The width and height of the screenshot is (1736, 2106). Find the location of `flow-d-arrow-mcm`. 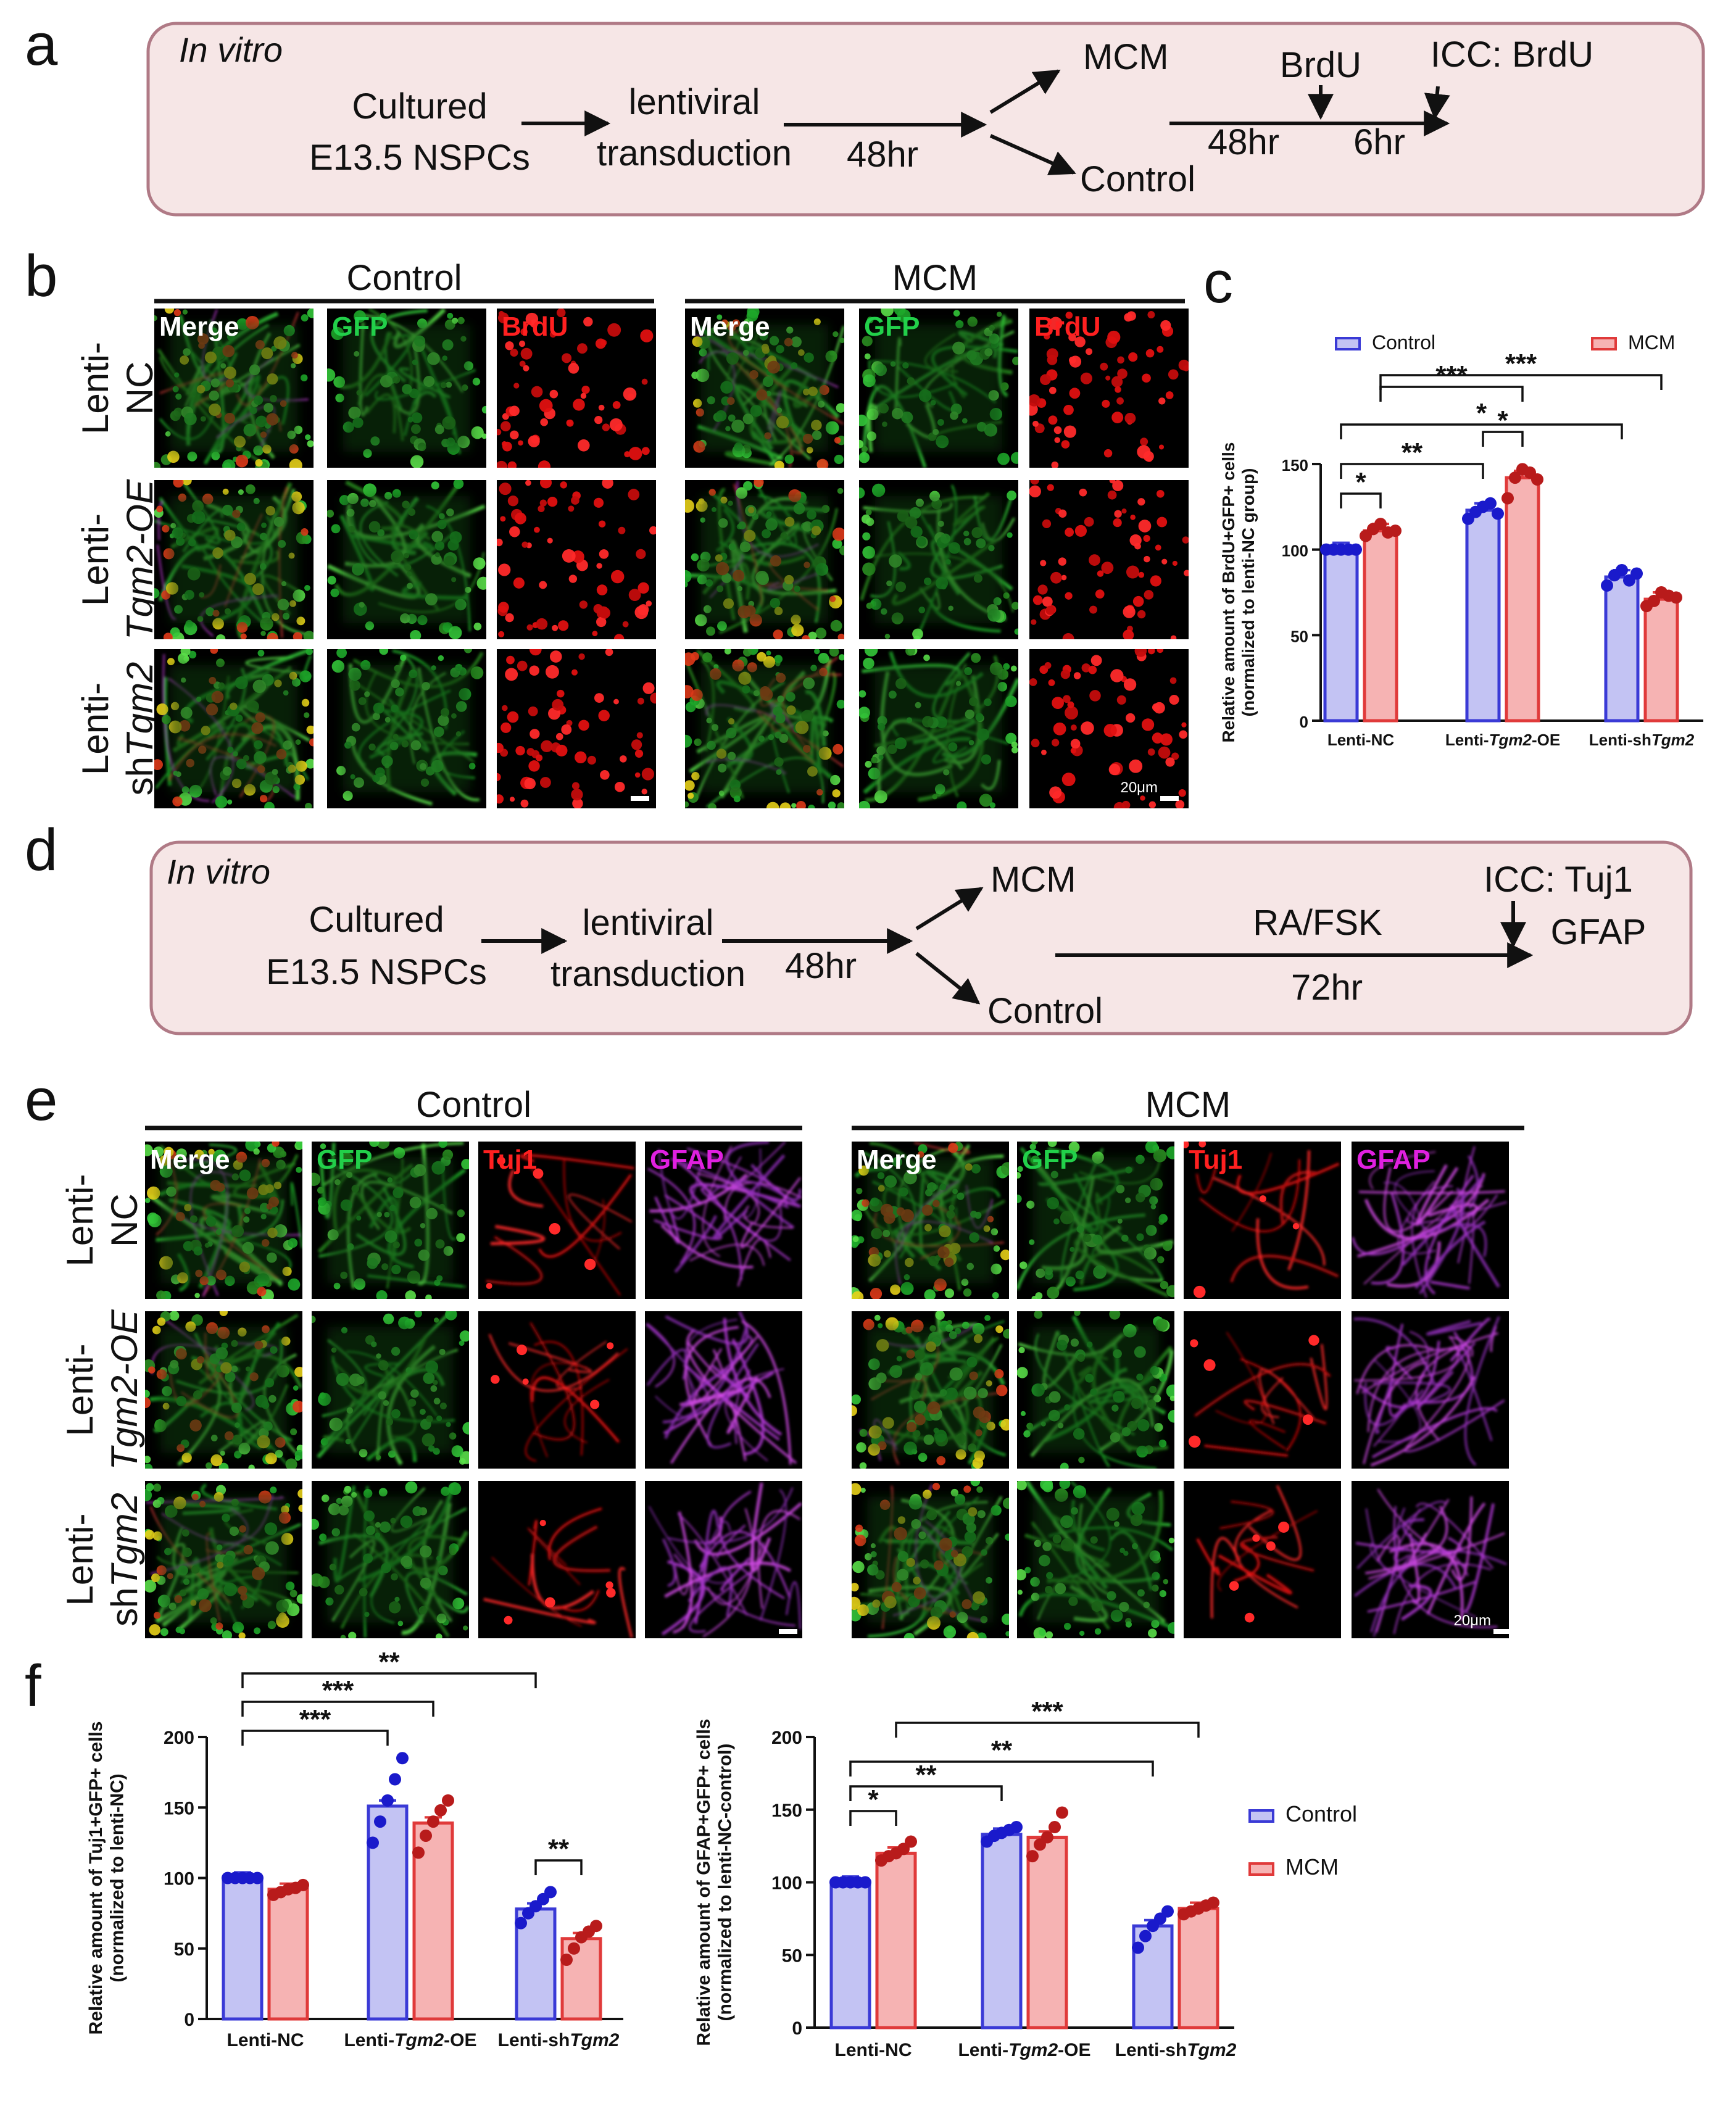

flow-d-arrow-mcm is located at coordinates (949, 909).